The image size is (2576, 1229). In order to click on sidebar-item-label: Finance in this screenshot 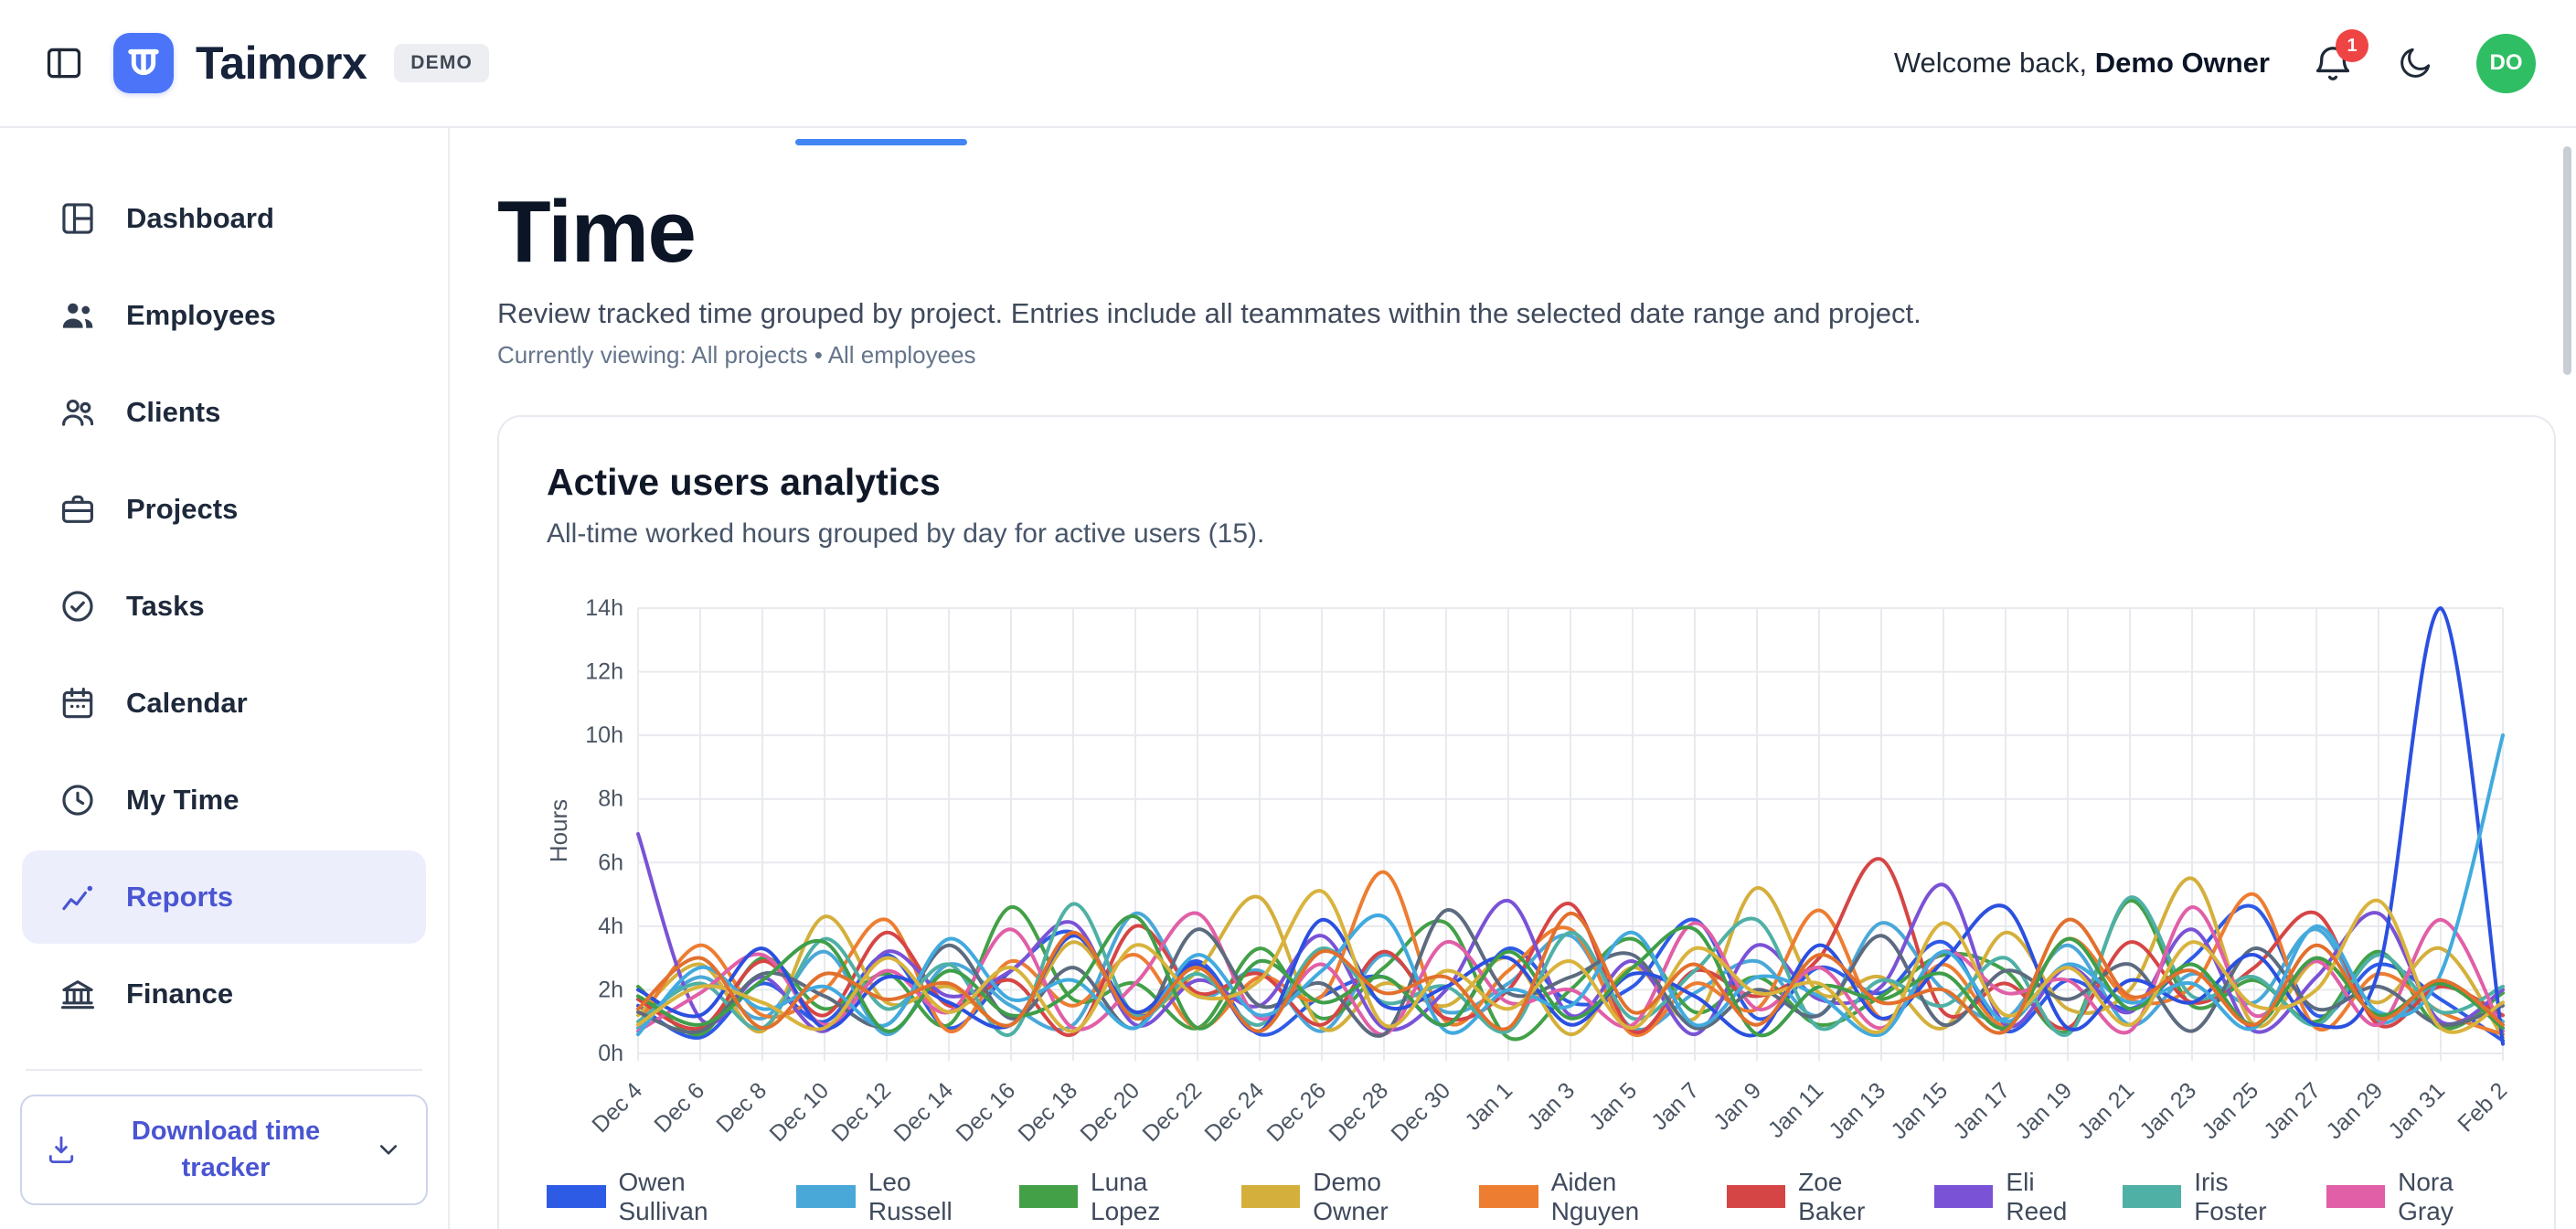, I will do `click(180, 994)`.